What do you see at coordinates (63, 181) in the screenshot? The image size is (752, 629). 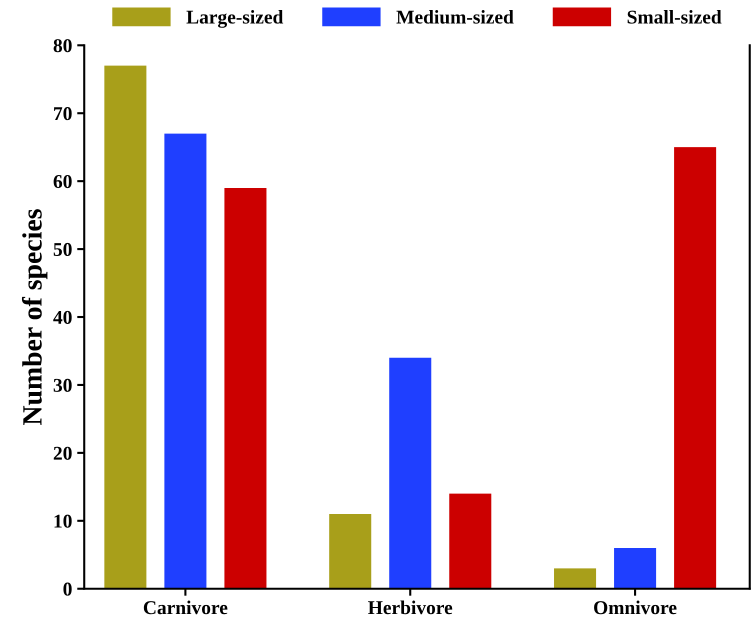 I see `y-tick-label: 60` at bounding box center [63, 181].